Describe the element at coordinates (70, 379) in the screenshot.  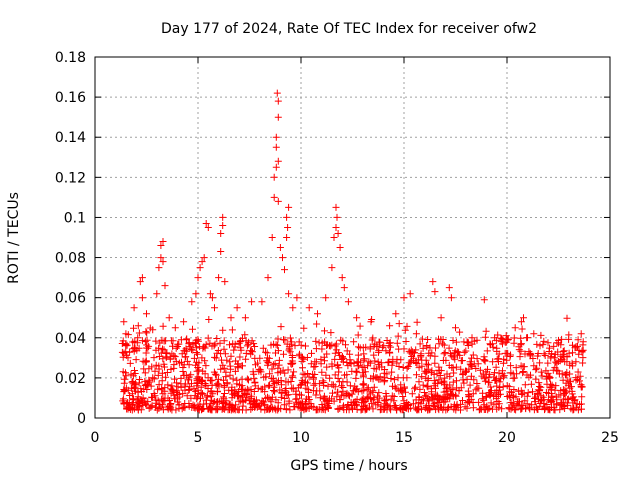
I see `y-tick-label: 0.02` at that location.